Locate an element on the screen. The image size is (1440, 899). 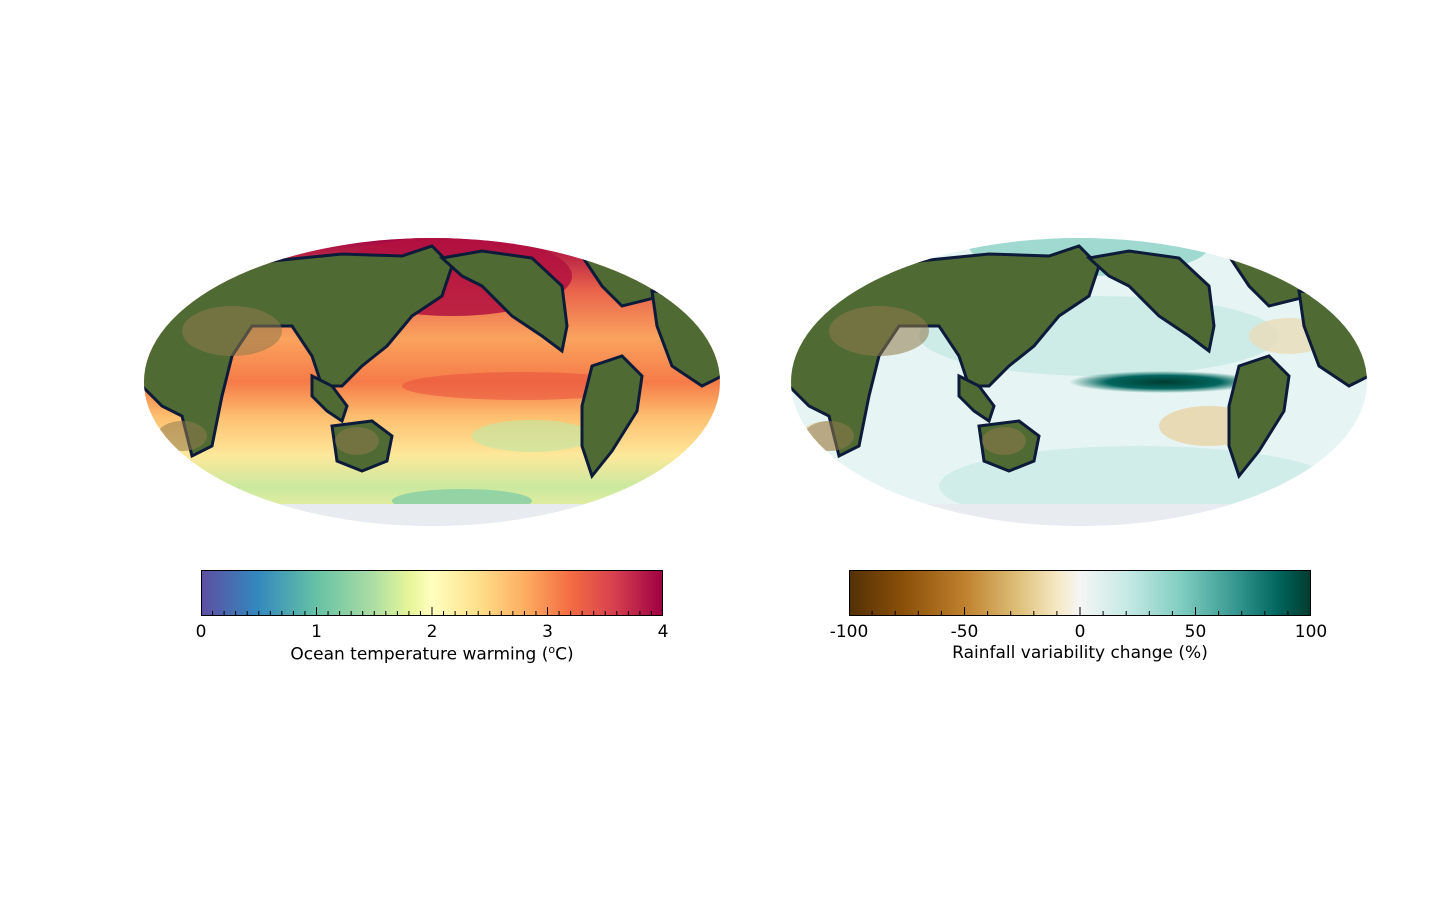
temperature-colorbar-label: Ocean temperature warming (oC) is located at coordinates (432, 654).